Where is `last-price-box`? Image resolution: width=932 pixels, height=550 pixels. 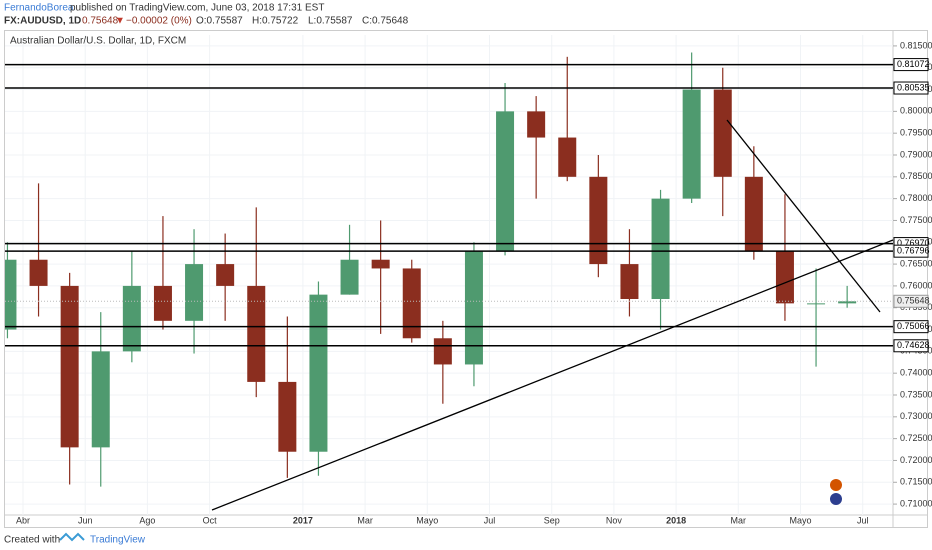
last-price-box is located at coordinates (911, 301).